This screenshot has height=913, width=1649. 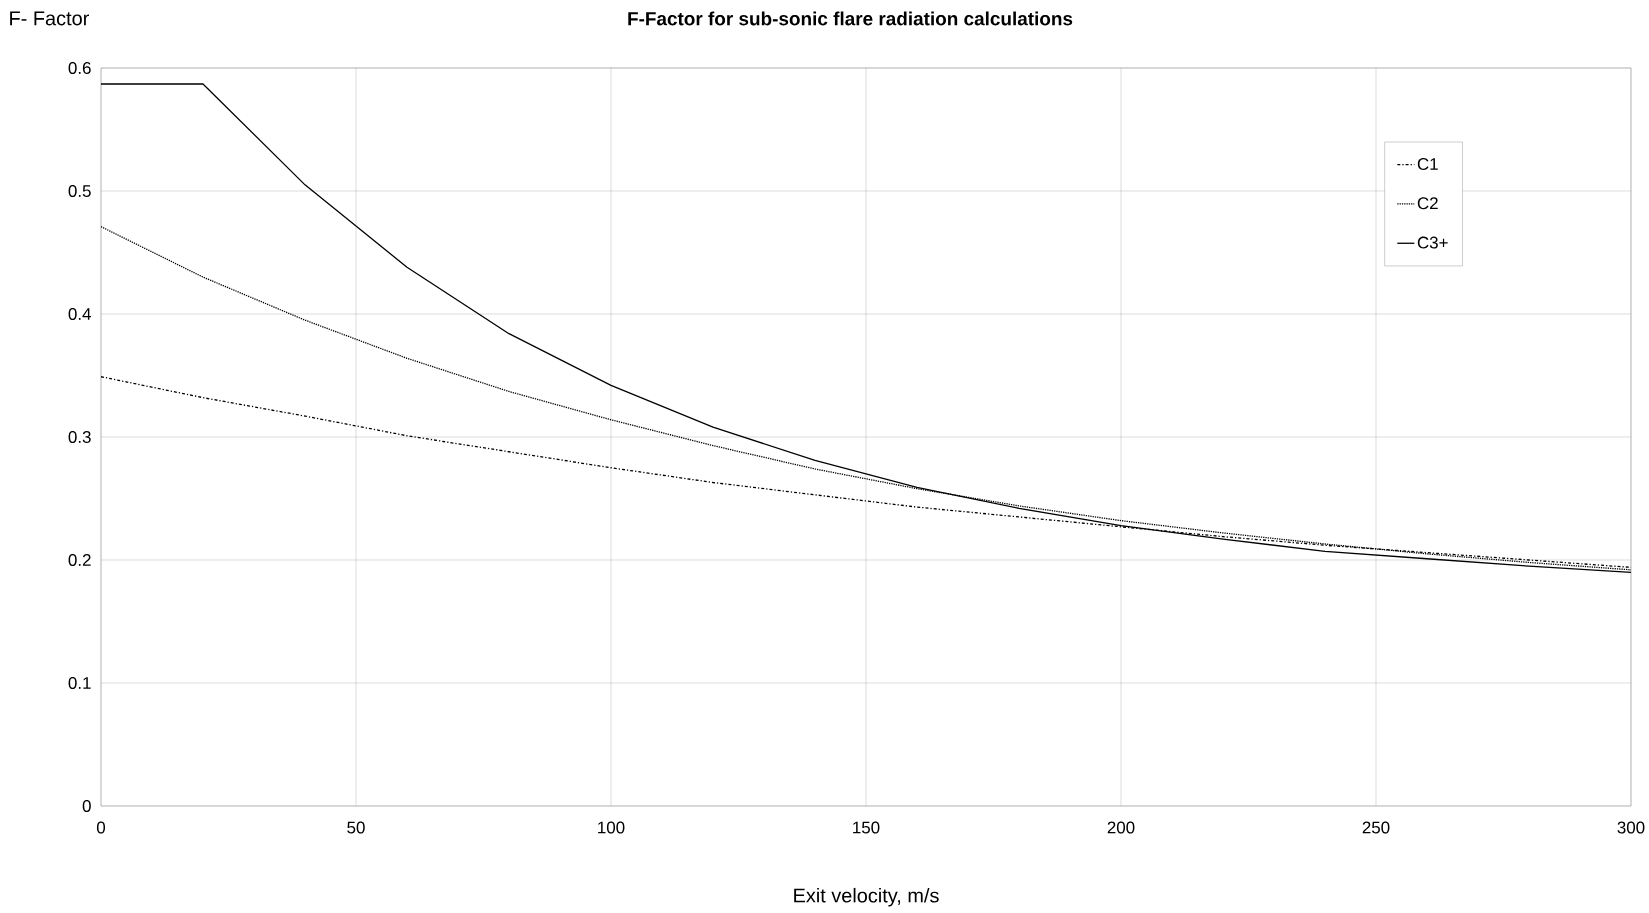 I want to click on y-tick-label: 0.3, so click(x=79, y=437).